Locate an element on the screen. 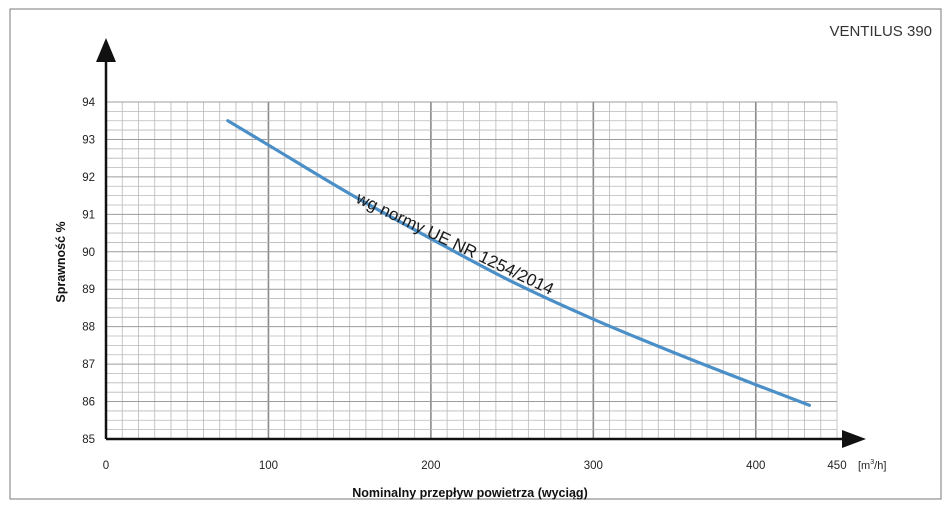  y-tick-label: 92 is located at coordinates (88, 178).